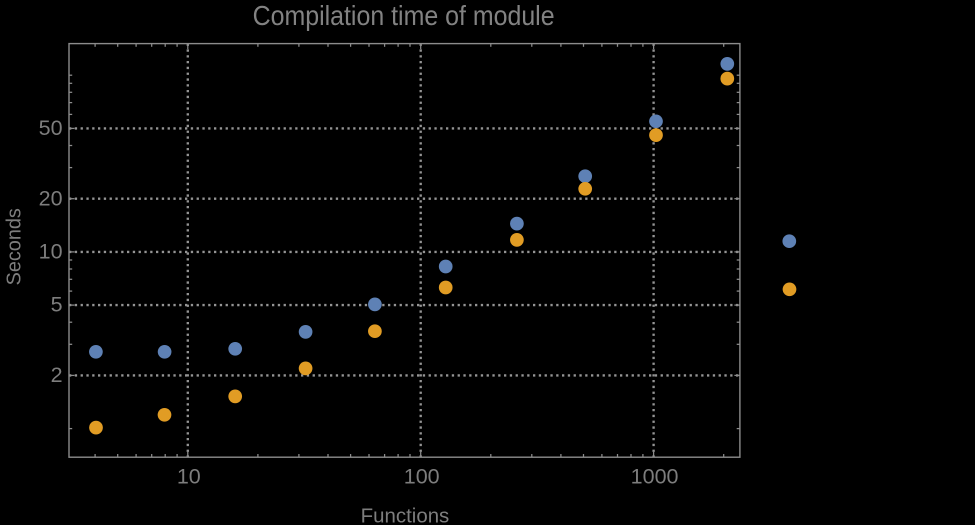 Image resolution: width=975 pixels, height=525 pixels. What do you see at coordinates (405, 515) in the screenshot?
I see `svg-text: Functions` at bounding box center [405, 515].